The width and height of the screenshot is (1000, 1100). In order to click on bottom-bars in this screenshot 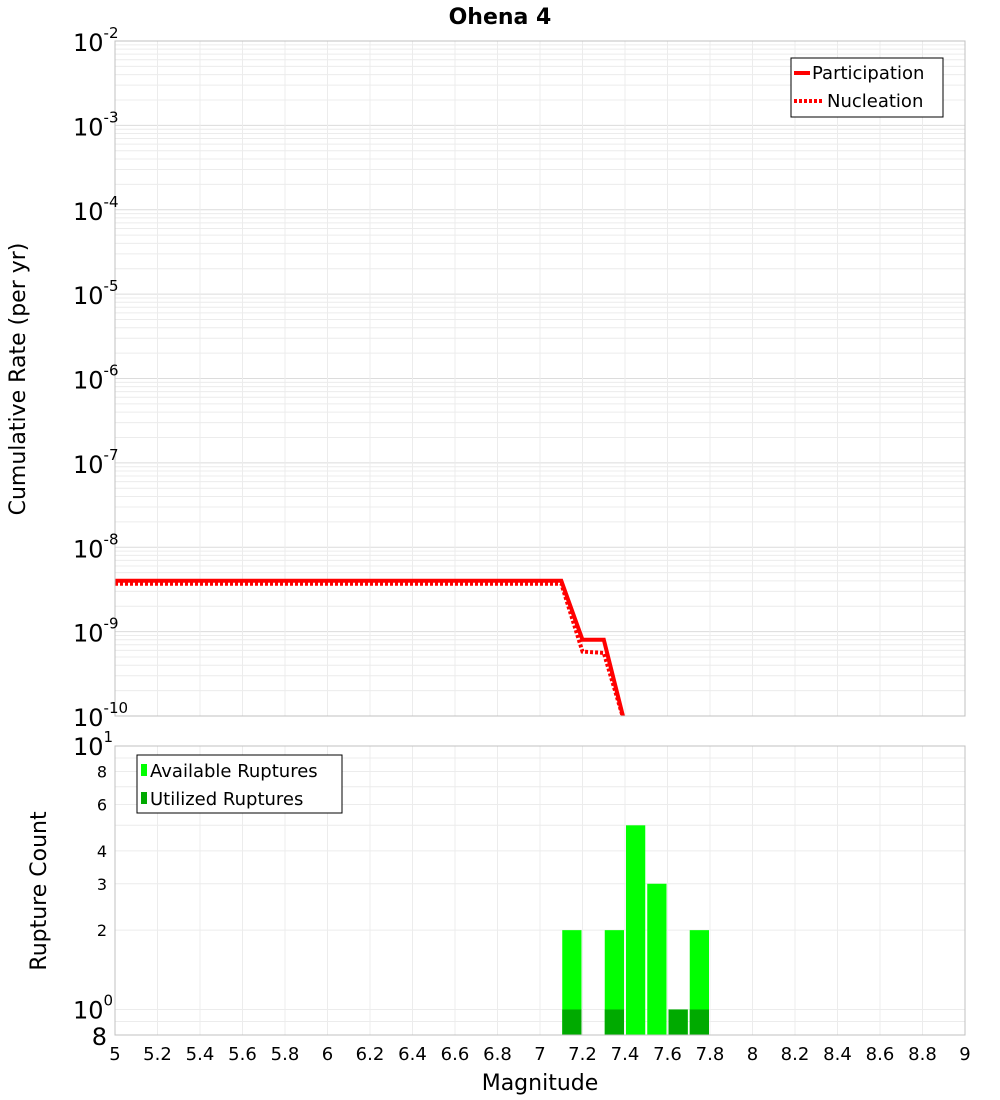, I will do `click(635, 930)`.